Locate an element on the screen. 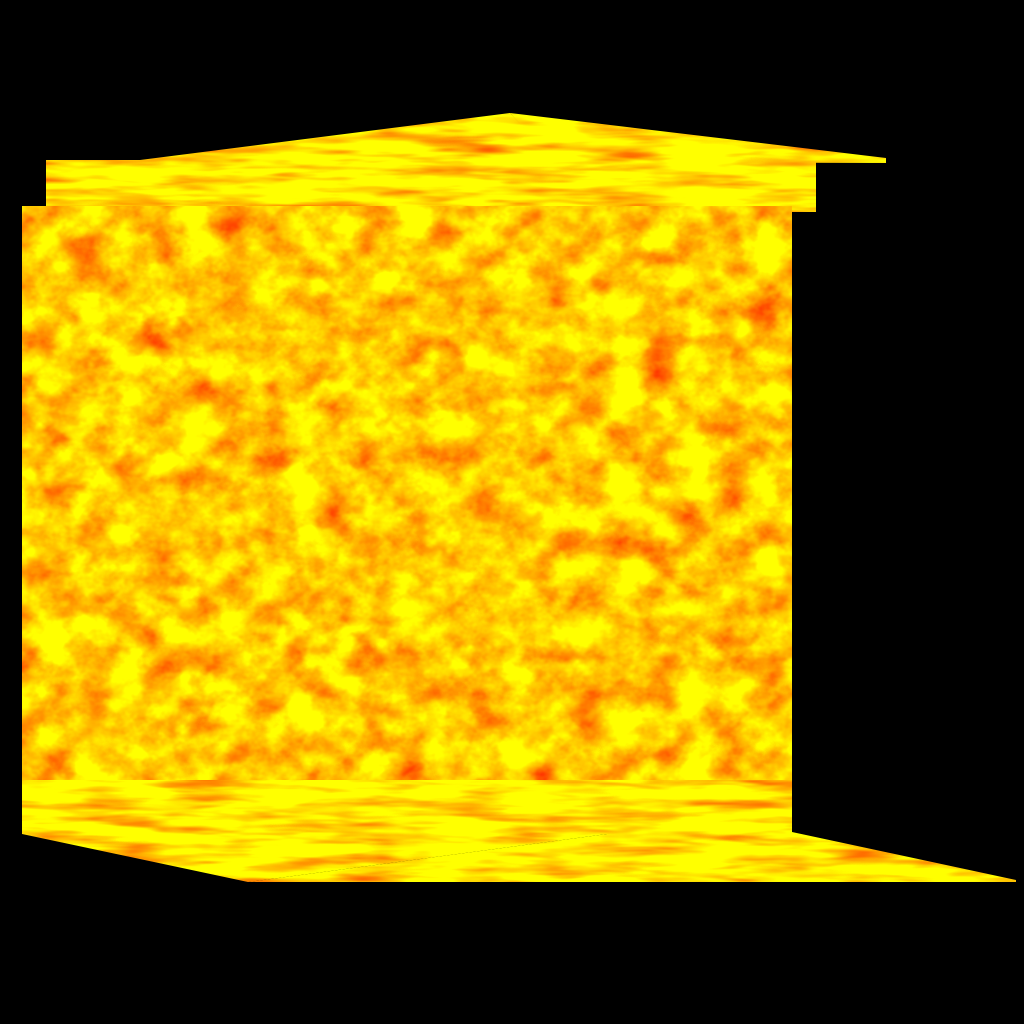 The image size is (1024, 1024). cube-bottom-face is located at coordinates (407, 831).